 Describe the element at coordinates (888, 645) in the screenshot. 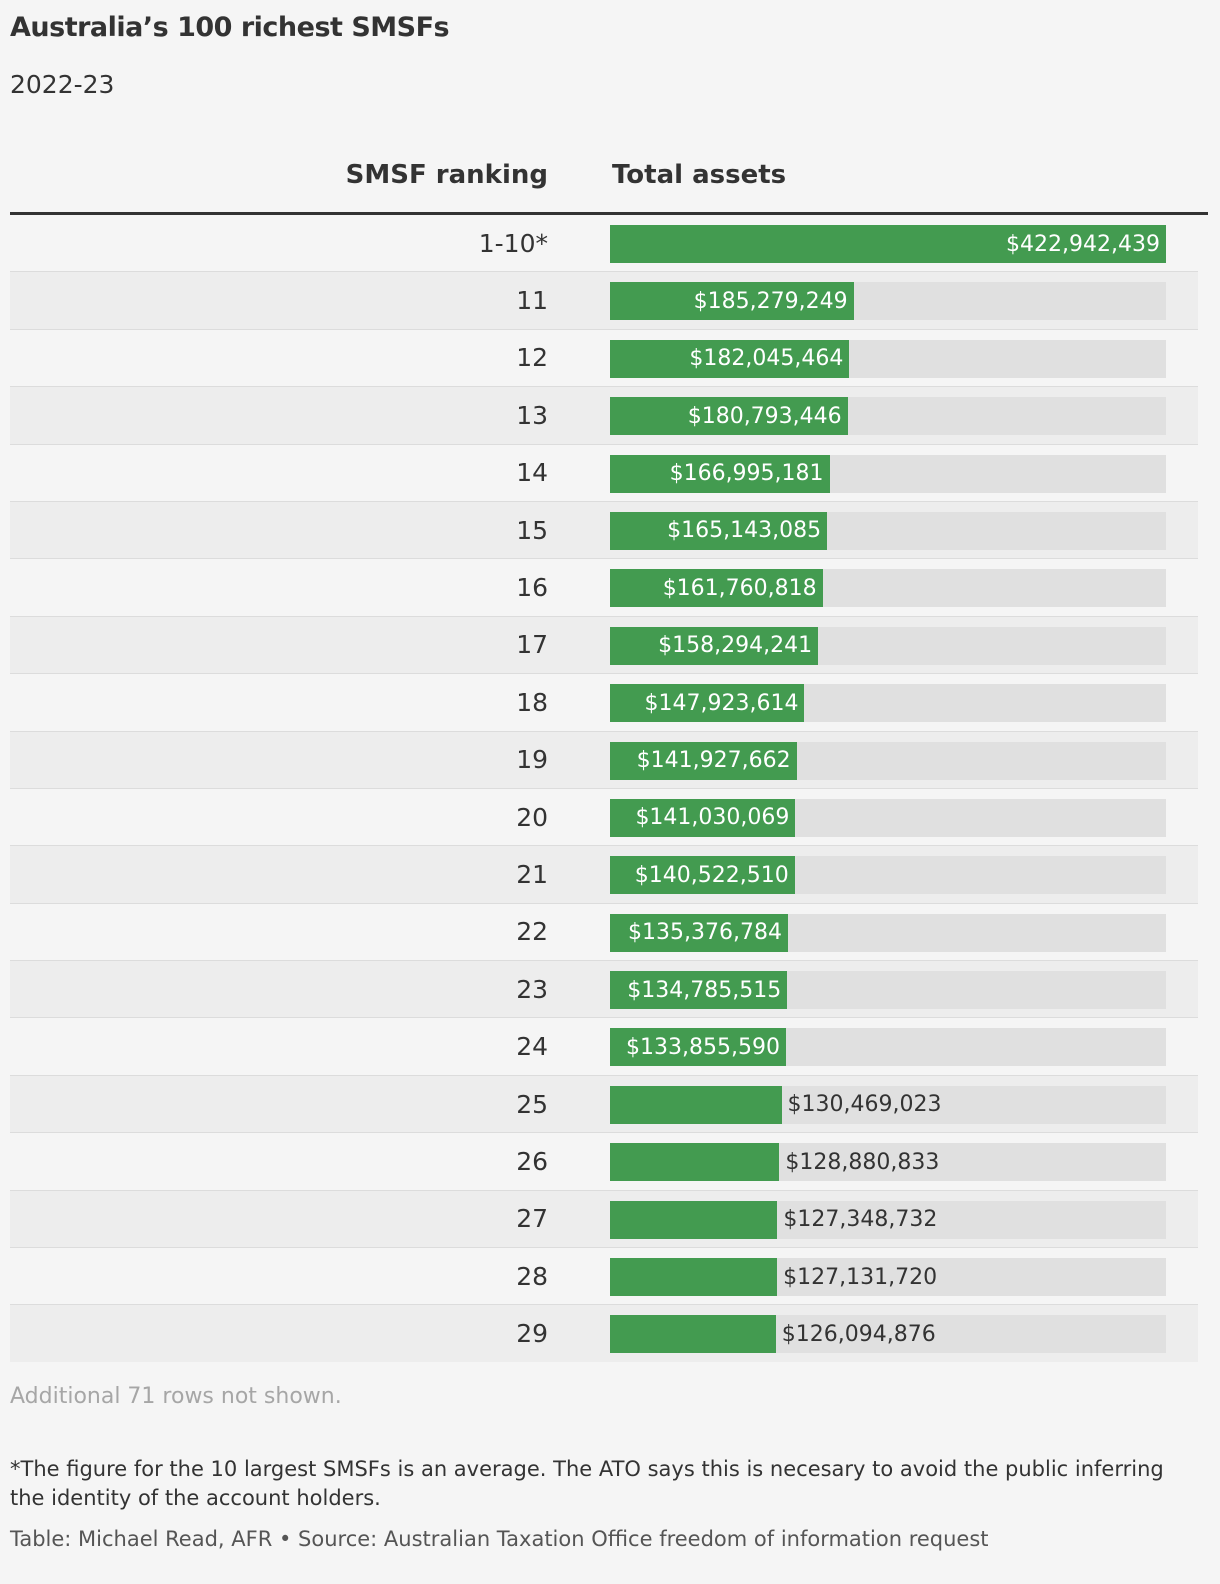

I see `bar-track: $158,294,241` at that location.